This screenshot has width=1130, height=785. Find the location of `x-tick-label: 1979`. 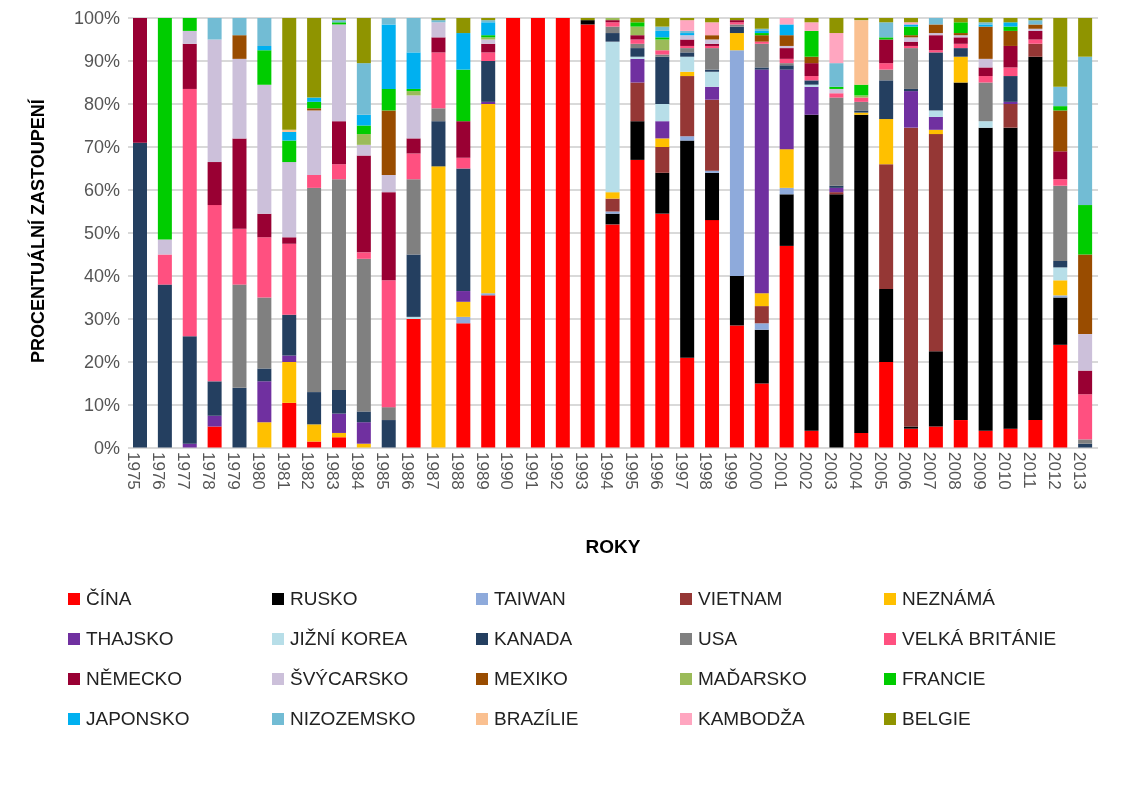

x-tick-label: 1979 is located at coordinates (233, 471).